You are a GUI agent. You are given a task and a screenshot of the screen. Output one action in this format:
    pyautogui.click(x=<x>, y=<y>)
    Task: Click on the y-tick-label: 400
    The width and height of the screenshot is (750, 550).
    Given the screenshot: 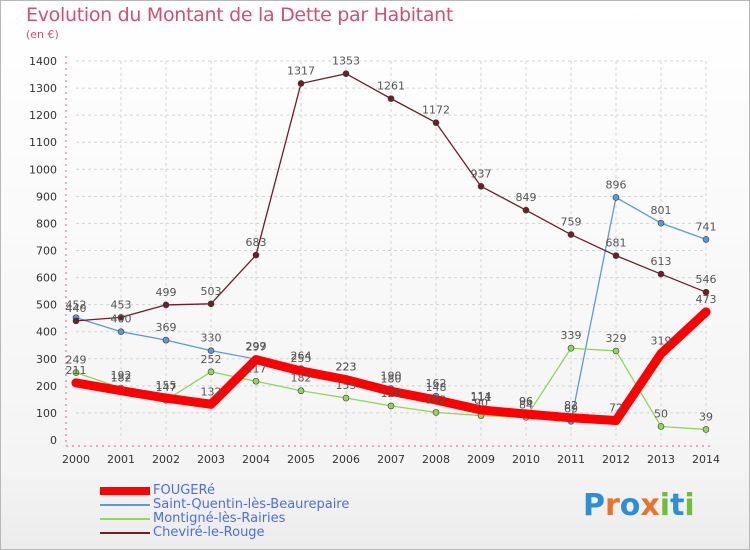 What is the action you would take?
    pyautogui.click(x=46, y=332)
    